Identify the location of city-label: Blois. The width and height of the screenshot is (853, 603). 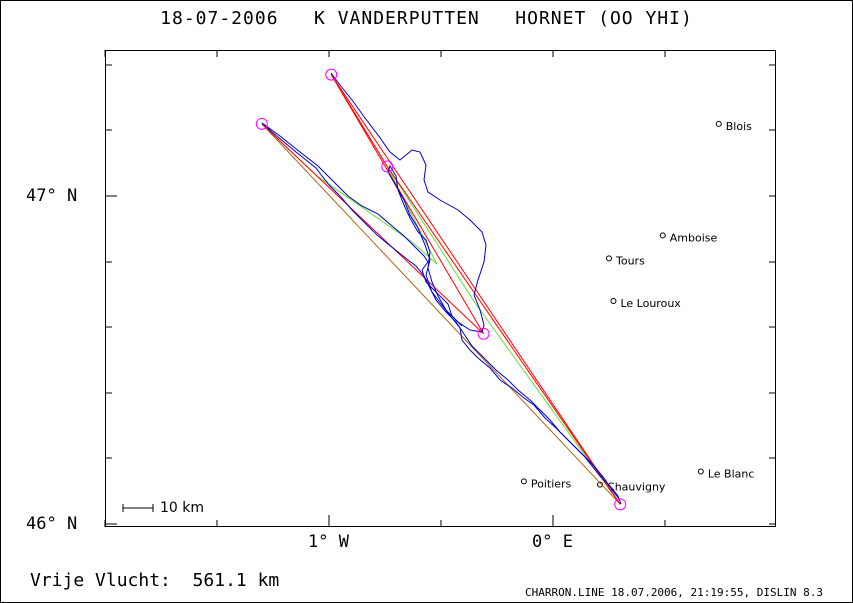
(739, 126).